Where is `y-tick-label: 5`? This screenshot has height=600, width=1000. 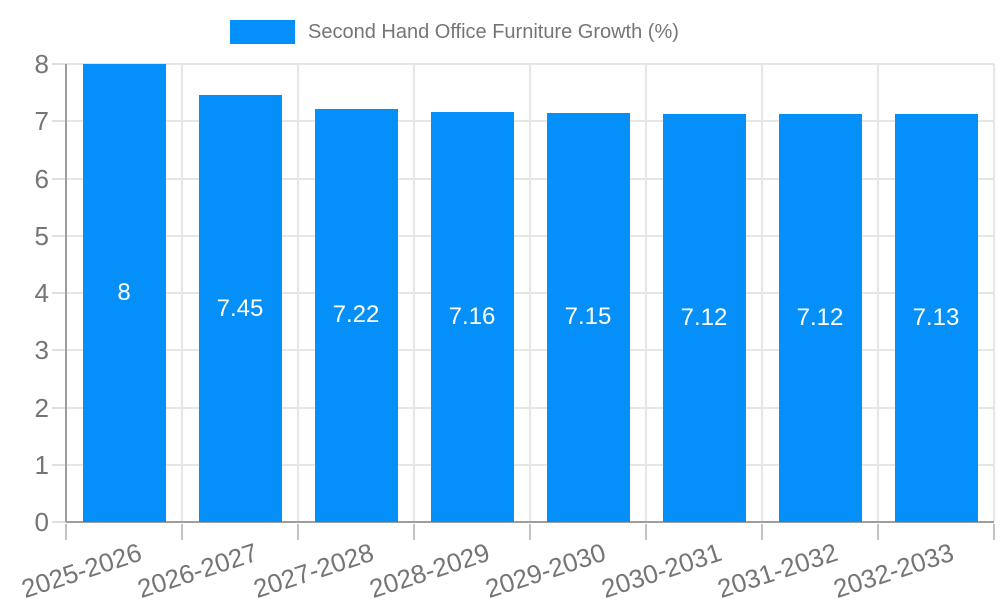
y-tick-label: 5 is located at coordinates (41, 235).